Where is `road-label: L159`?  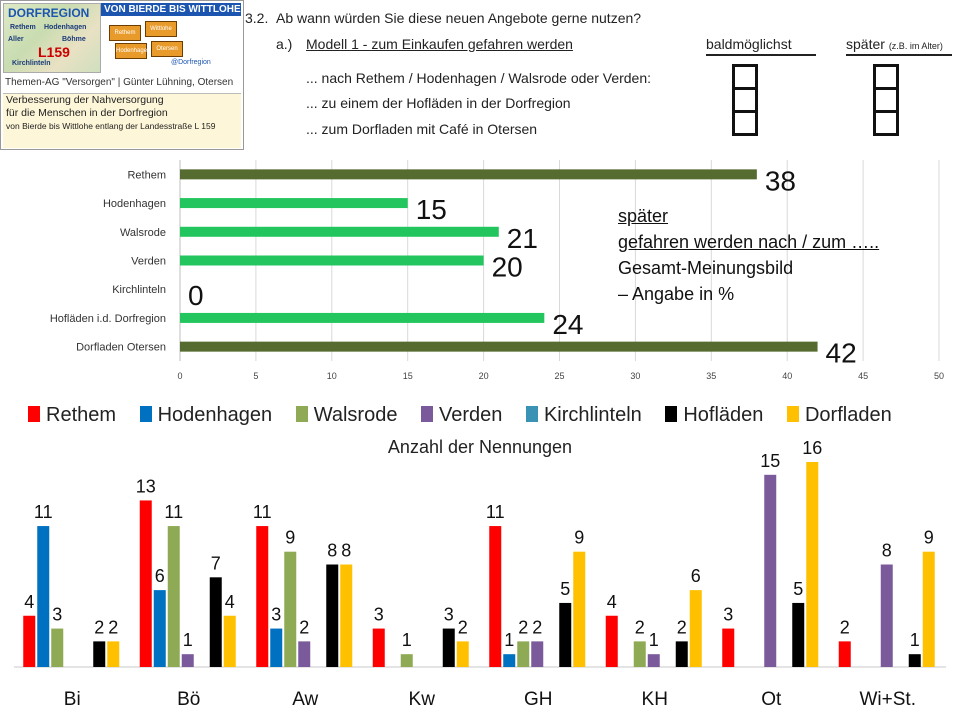 road-label: L159 is located at coordinates (54, 52).